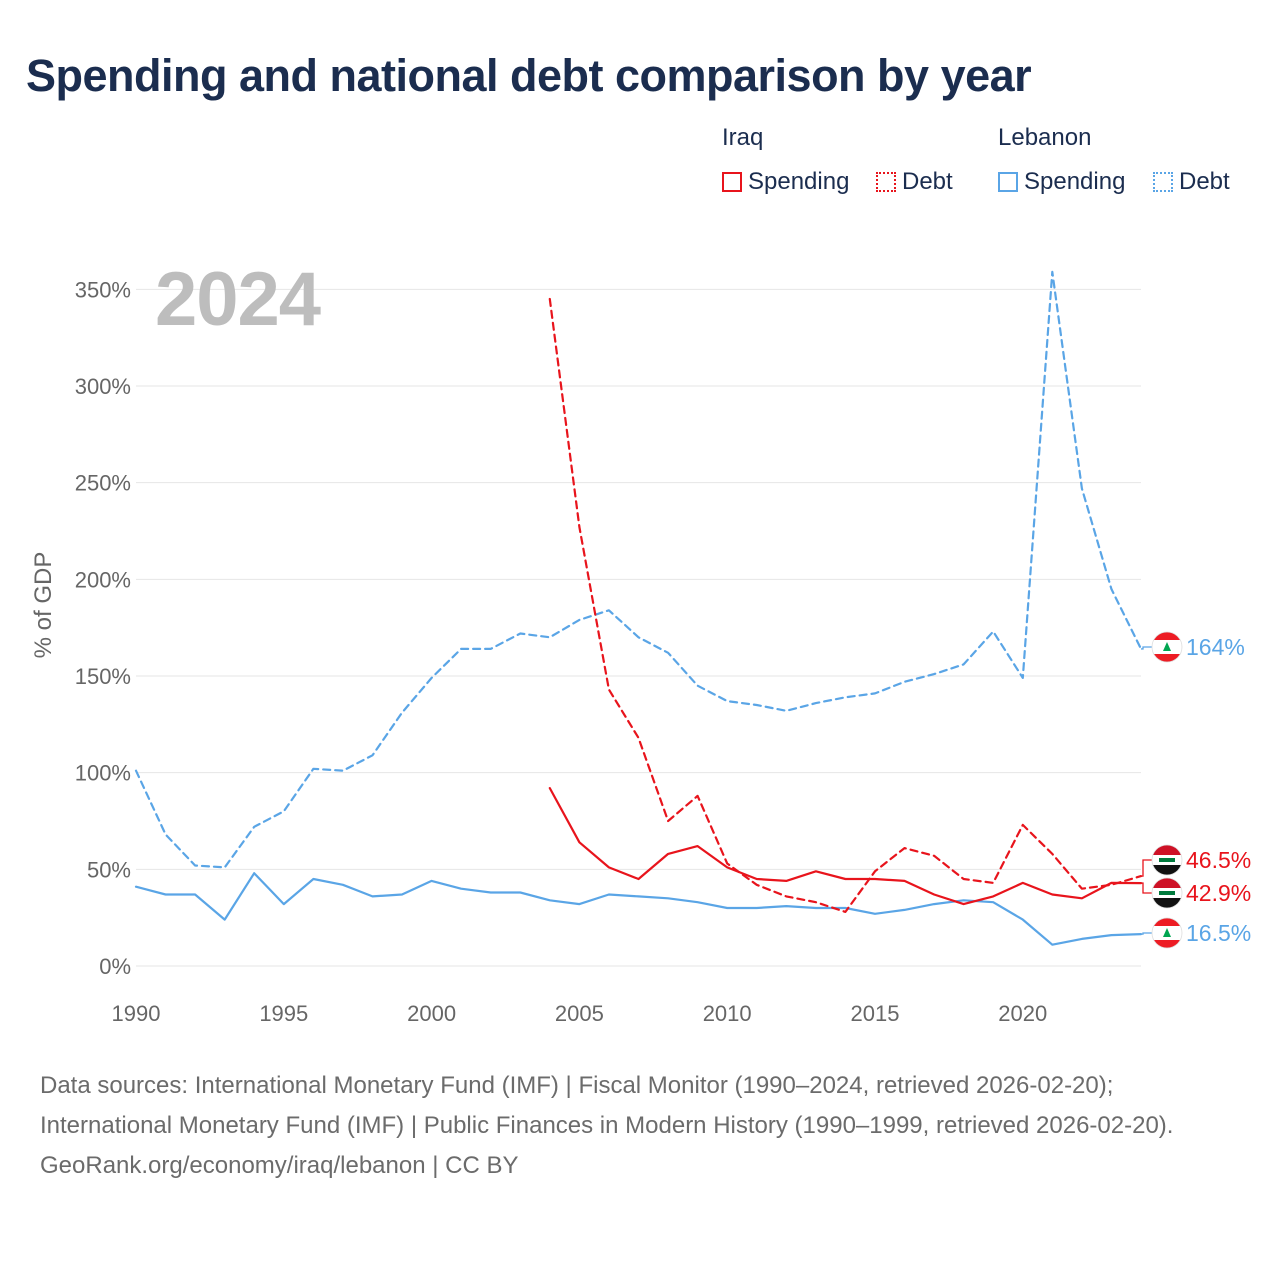  What do you see at coordinates (1218, 860) in the screenshot?
I see `end-value-label: 46.5%` at bounding box center [1218, 860].